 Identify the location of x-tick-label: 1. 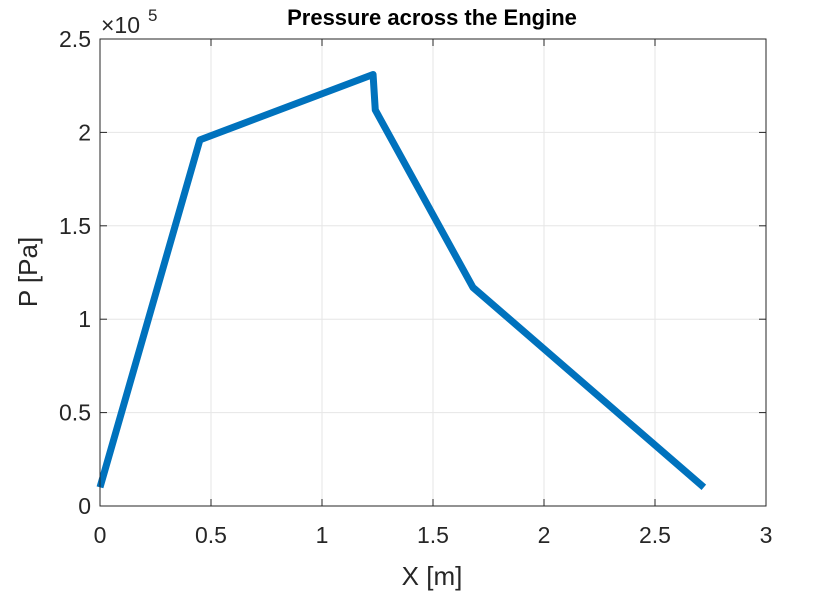
(322, 535).